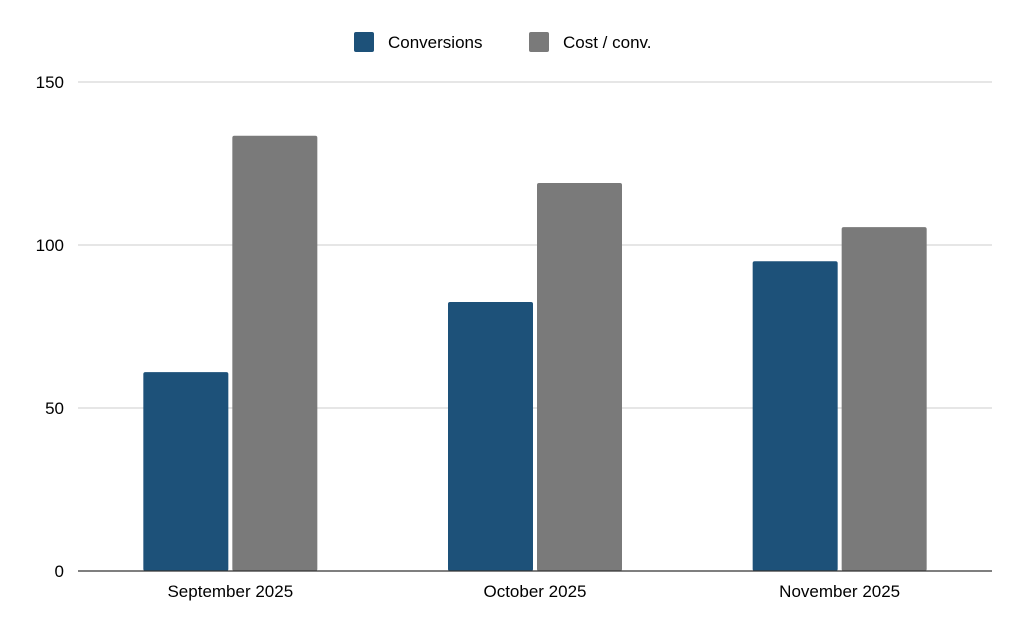  I want to click on y-tick-label: 0, so click(59, 571).